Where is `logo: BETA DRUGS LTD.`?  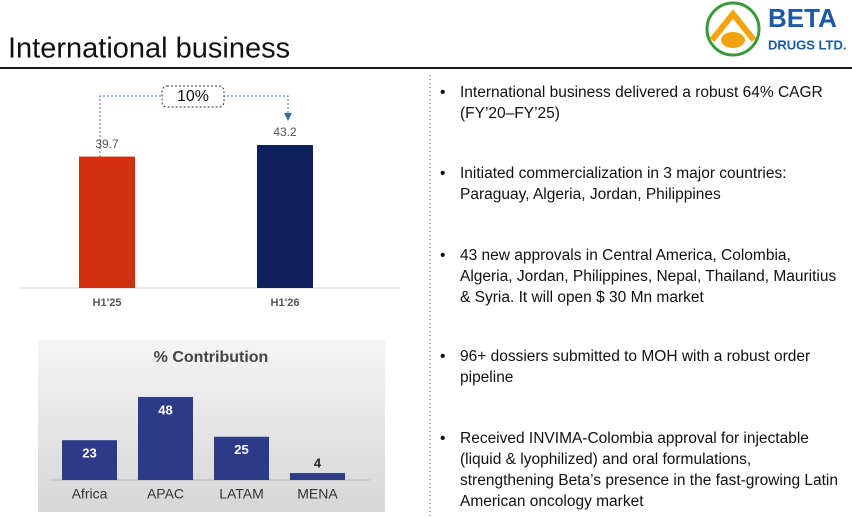
logo: BETA DRUGS LTD. is located at coordinates (775, 29).